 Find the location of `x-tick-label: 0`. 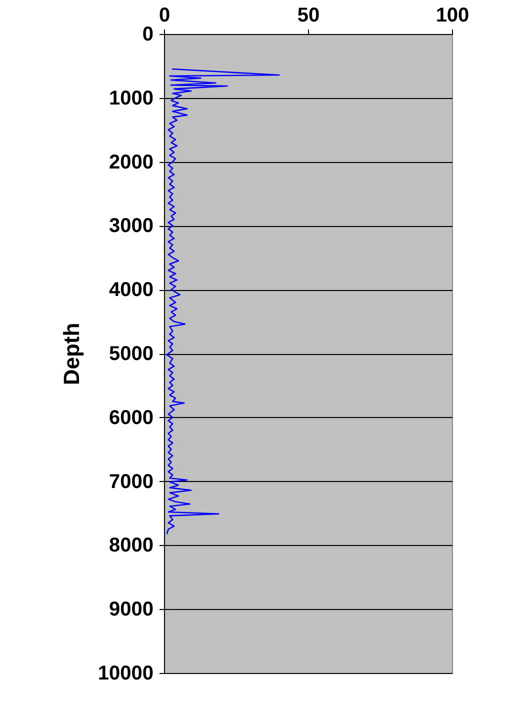

x-tick-label: 0 is located at coordinates (164, 15).